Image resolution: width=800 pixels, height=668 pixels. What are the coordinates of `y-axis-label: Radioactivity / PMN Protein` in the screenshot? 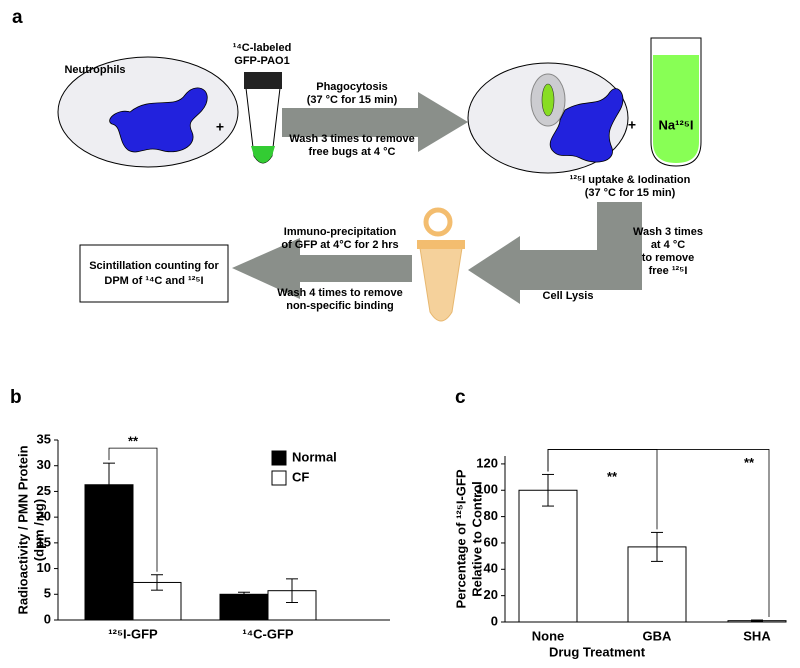 It's located at (22, 529).